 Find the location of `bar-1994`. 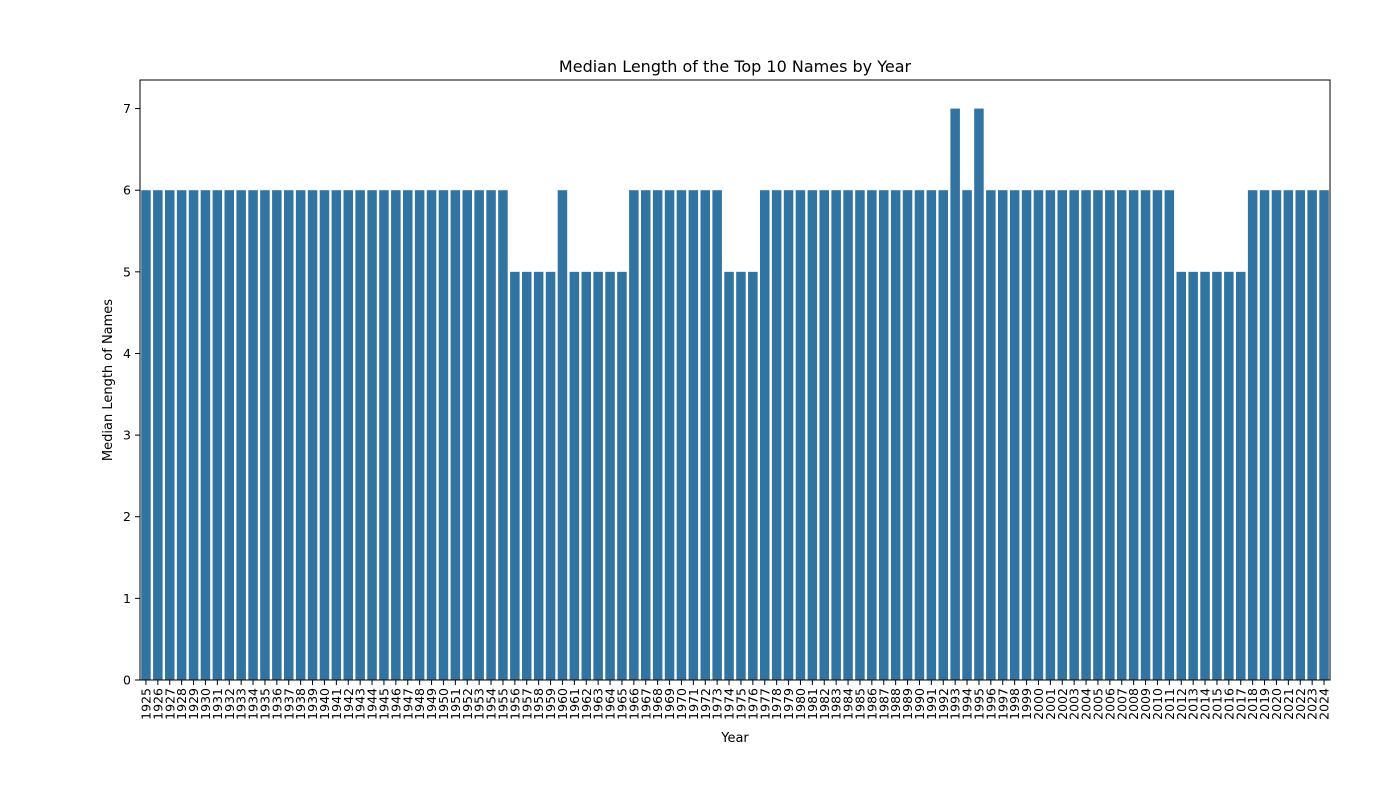

bar-1994 is located at coordinates (967, 435).